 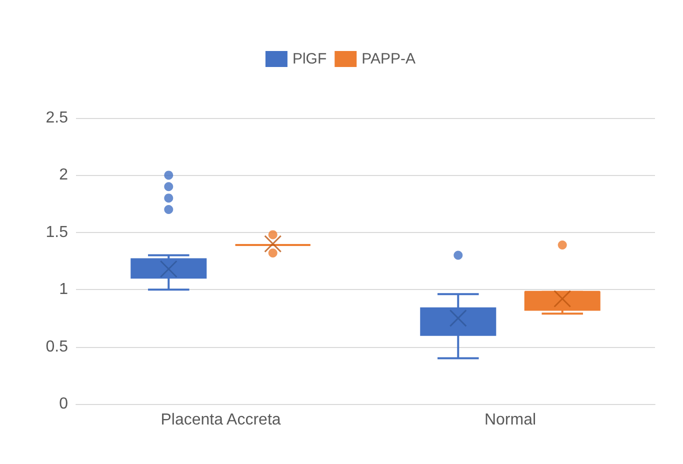 What do you see at coordinates (57, 232) in the screenshot?
I see `y-tick-label: 1.5` at bounding box center [57, 232].